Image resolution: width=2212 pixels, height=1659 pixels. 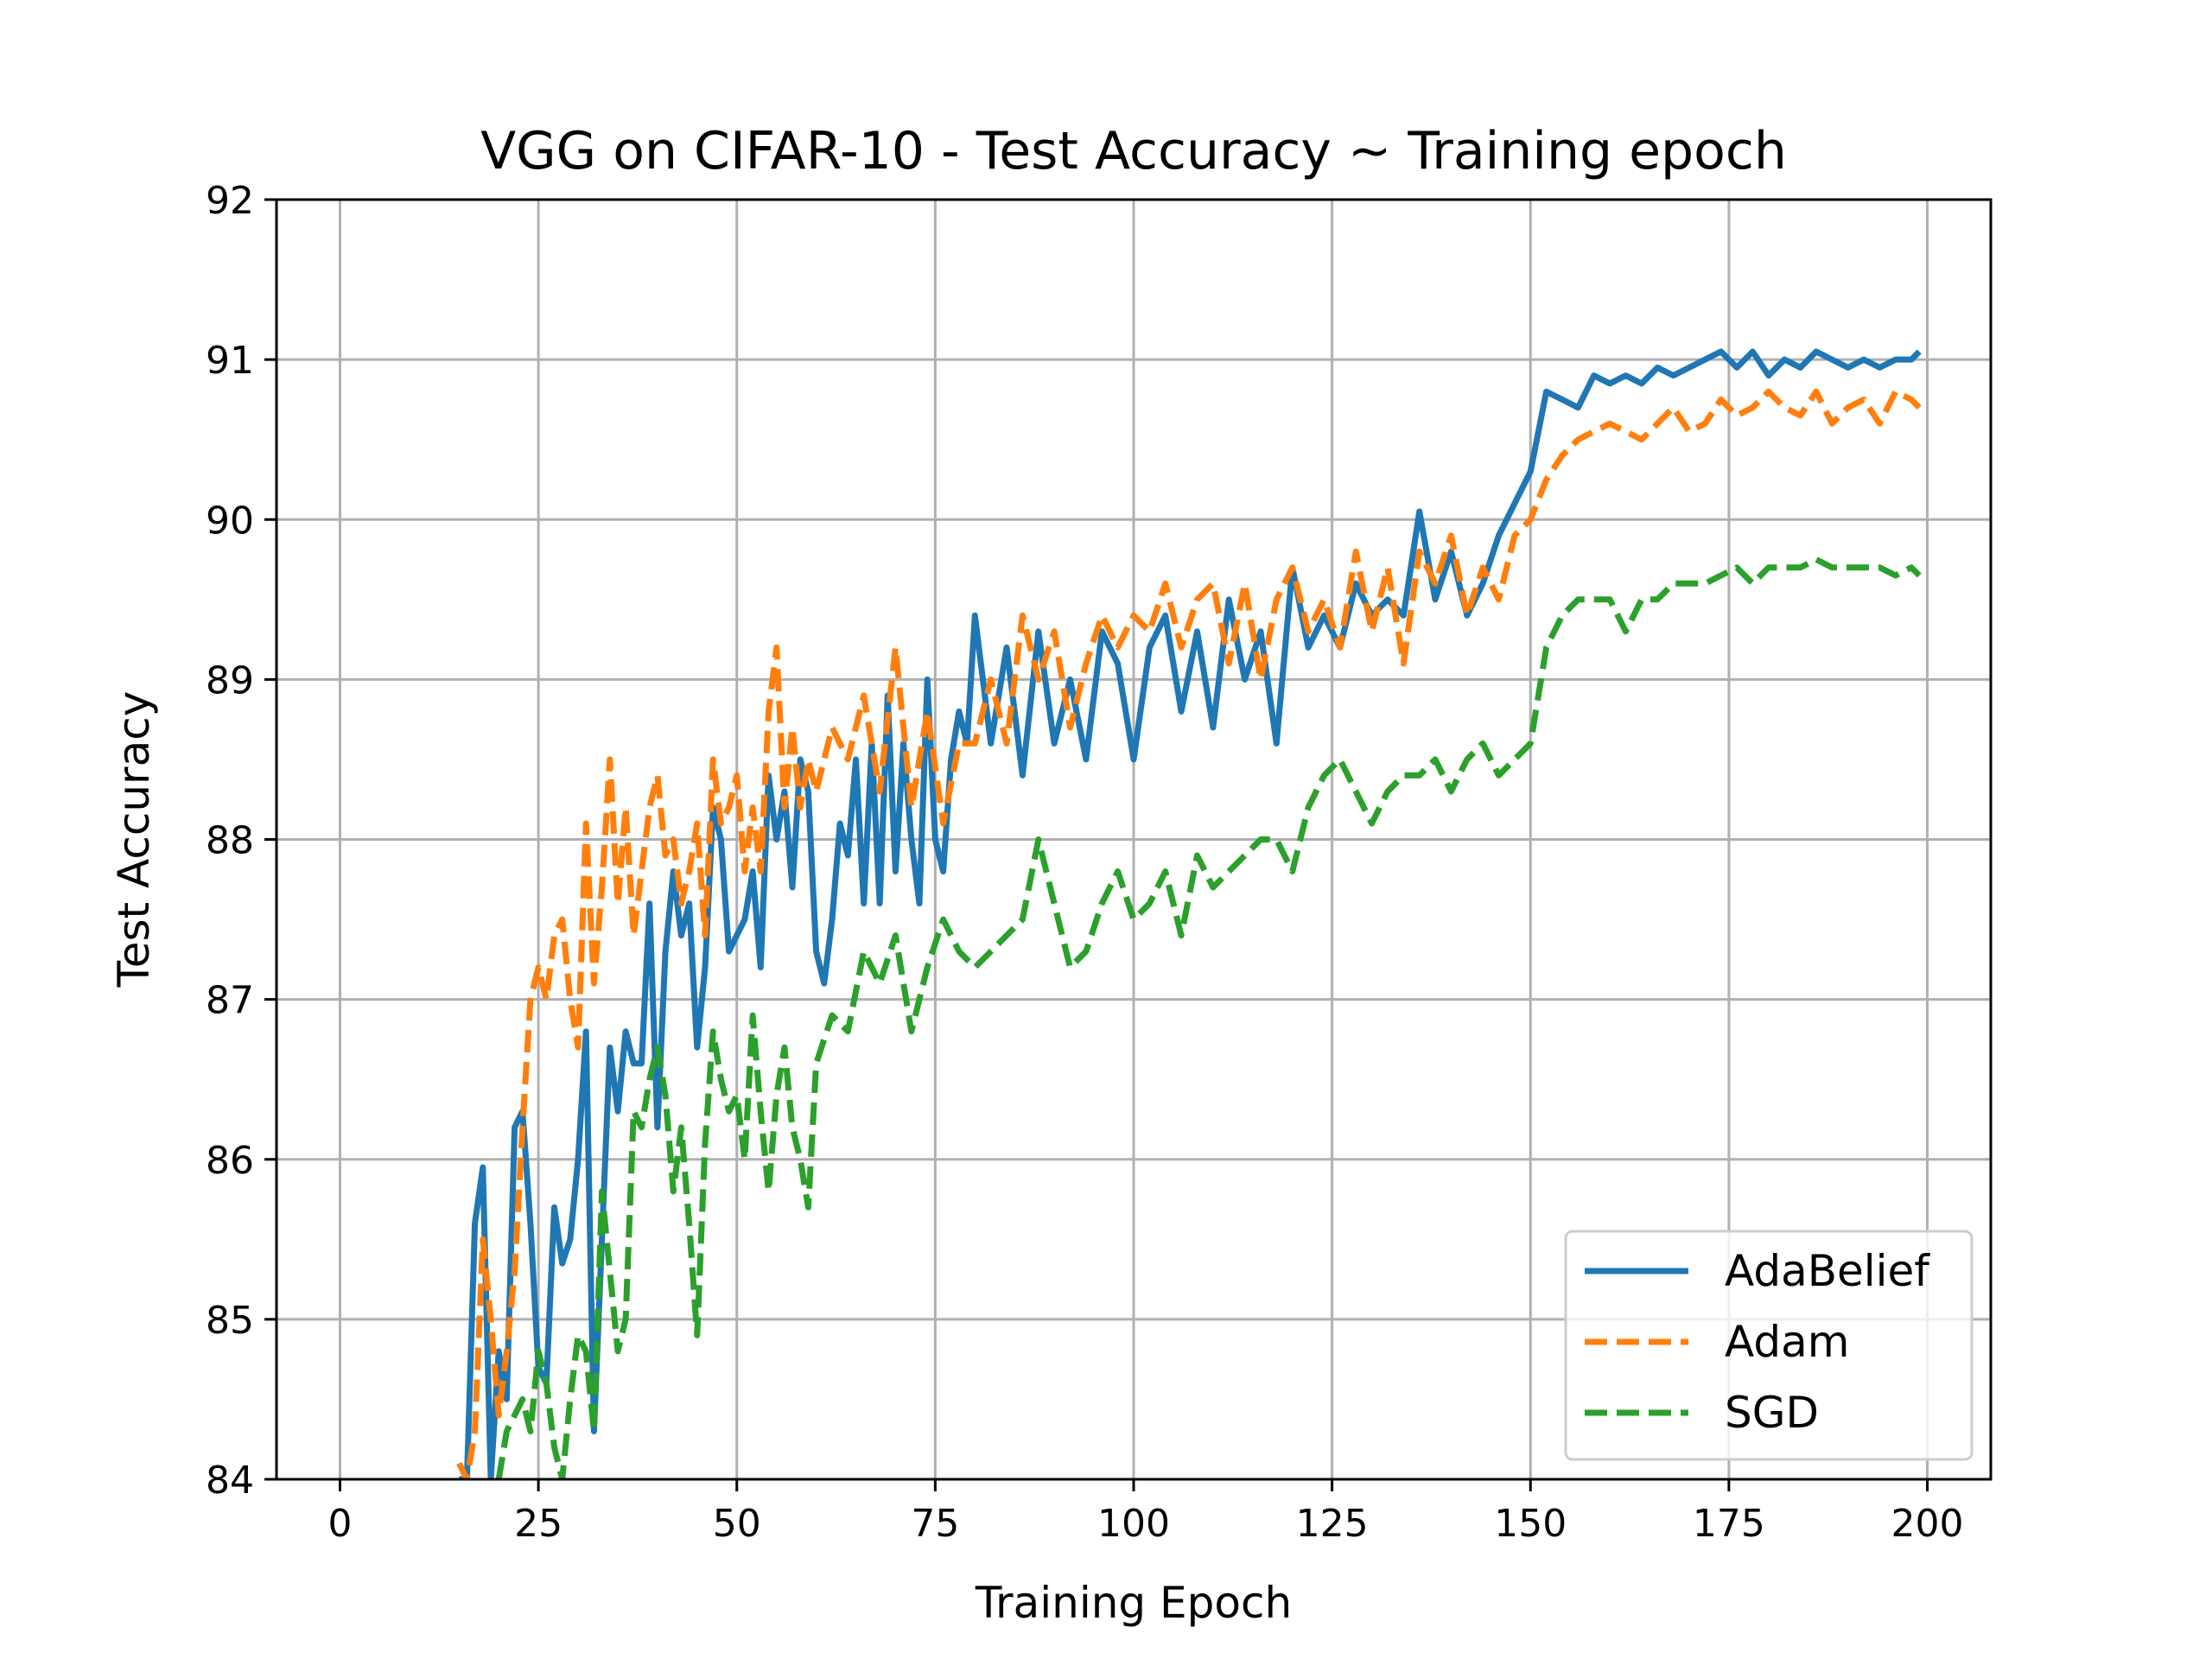 What do you see at coordinates (230, 521) in the screenshot?
I see `y-tick-label: 90` at bounding box center [230, 521].